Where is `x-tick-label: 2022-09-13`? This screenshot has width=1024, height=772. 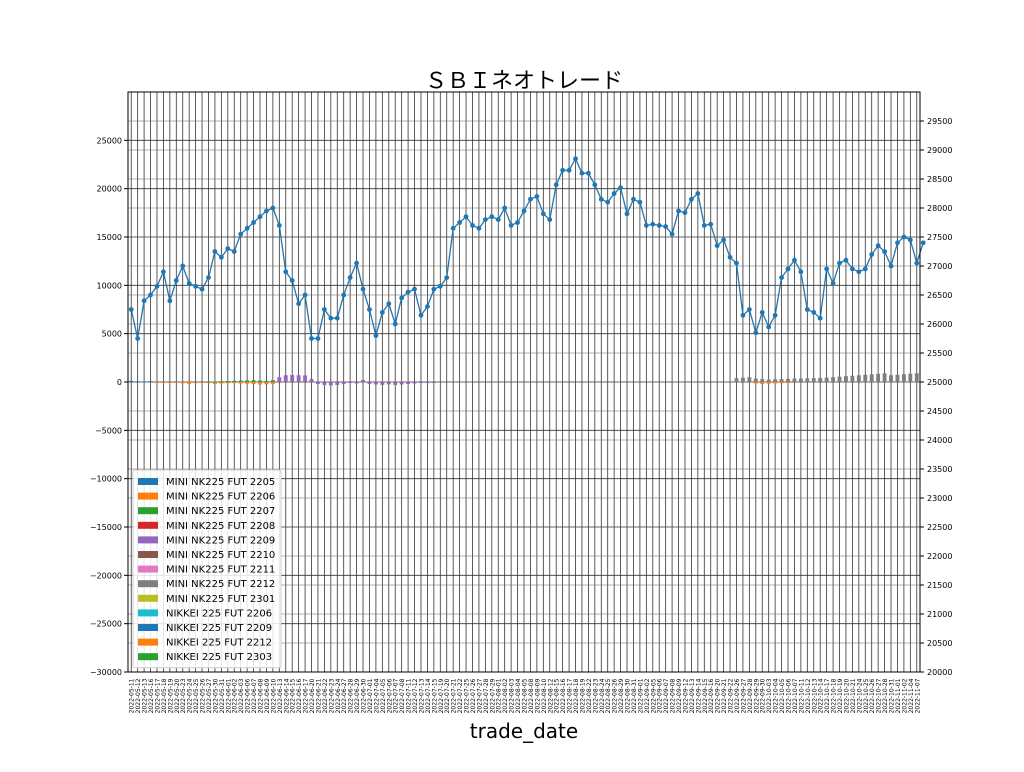
x-tick-label: 2022-09-13 is located at coordinates (692, 695).